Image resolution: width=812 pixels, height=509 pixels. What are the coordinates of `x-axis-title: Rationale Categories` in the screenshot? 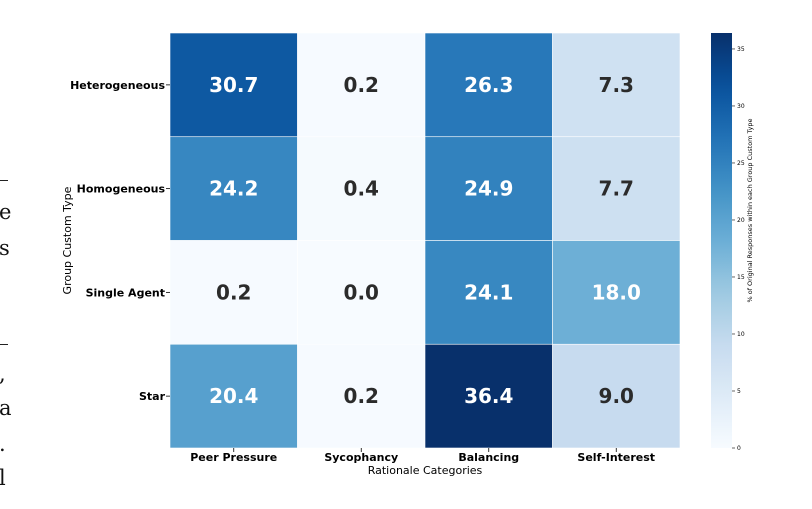 It's located at (425, 470).